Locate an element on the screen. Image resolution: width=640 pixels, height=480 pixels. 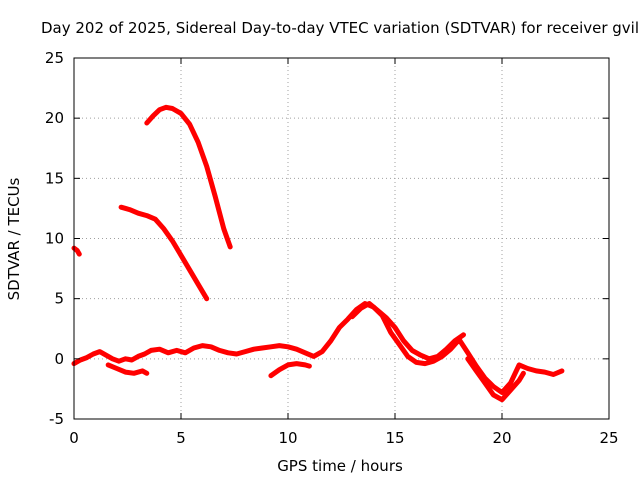
x-tick-label: 10 is located at coordinates (287, 438).